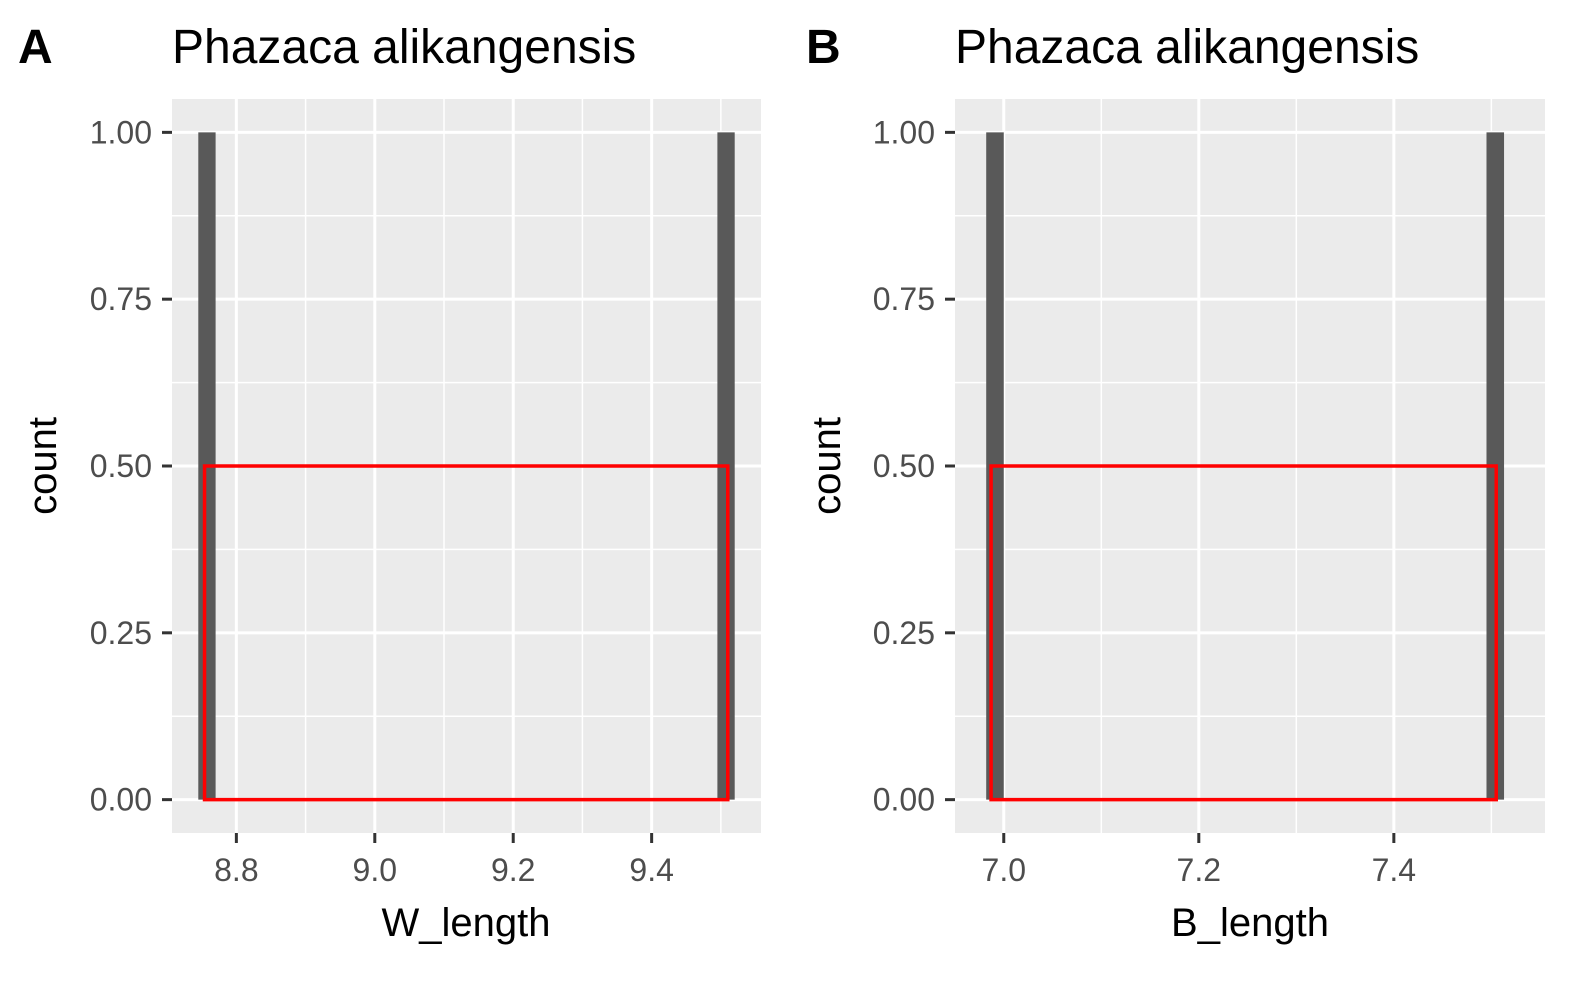 This screenshot has height=984, width=1593. I want to click on panel-b-x-axis-title: B_length, so click(1250, 923).